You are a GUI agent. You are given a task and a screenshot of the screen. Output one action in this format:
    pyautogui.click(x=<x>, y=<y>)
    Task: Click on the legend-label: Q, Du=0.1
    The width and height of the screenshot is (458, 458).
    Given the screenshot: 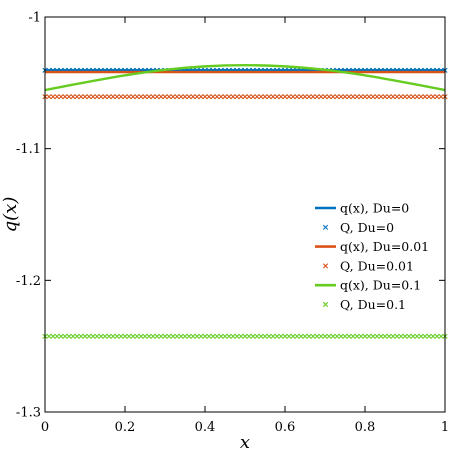 What is the action you would take?
    pyautogui.click(x=373, y=304)
    